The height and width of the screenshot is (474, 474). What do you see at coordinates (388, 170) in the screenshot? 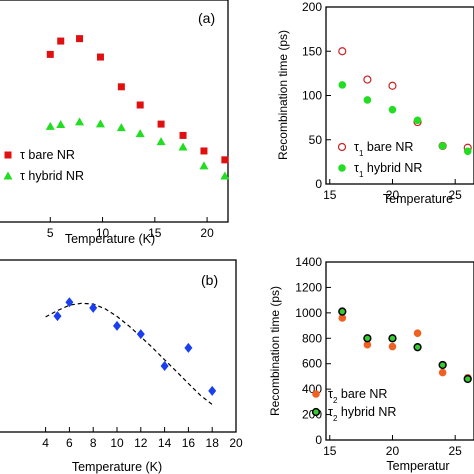
I see `legend-label-2: τ1 hybrid NR` at bounding box center [388, 170].